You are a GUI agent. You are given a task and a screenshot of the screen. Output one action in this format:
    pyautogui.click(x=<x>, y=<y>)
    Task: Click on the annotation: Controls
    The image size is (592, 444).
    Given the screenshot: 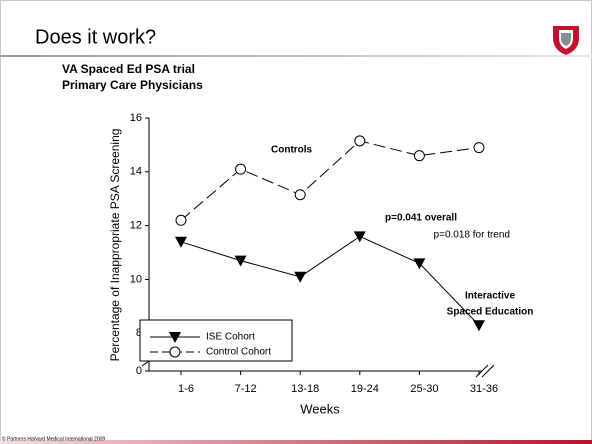 What is the action you would take?
    pyautogui.click(x=292, y=150)
    